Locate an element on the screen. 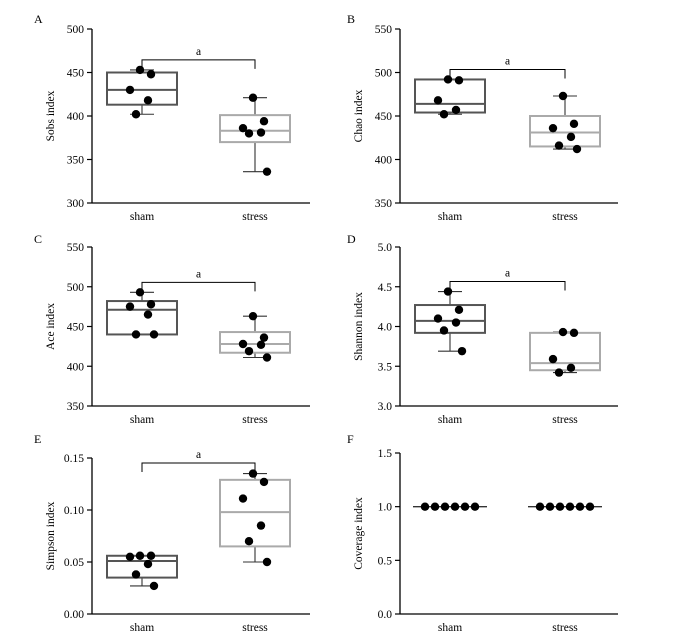 The height and width of the screenshot is (636, 677). panel-b: B 350 400 450 500 550 Chao index sham stress a is located at coordinates (482, 117).